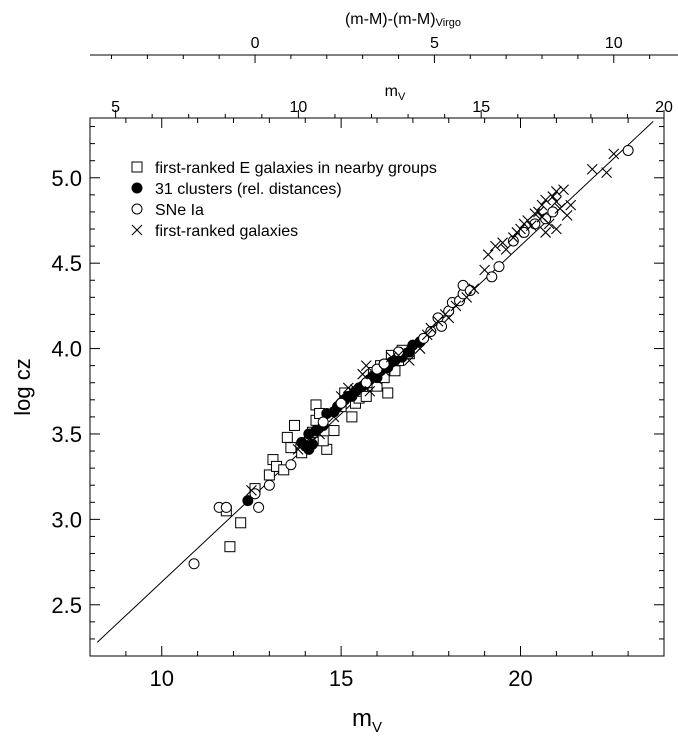 The width and height of the screenshot is (678, 736). Describe the element at coordinates (403, 20) in the screenshot. I see `top-outer-axis-label: (m-M)-(m-M)Virgo` at that location.